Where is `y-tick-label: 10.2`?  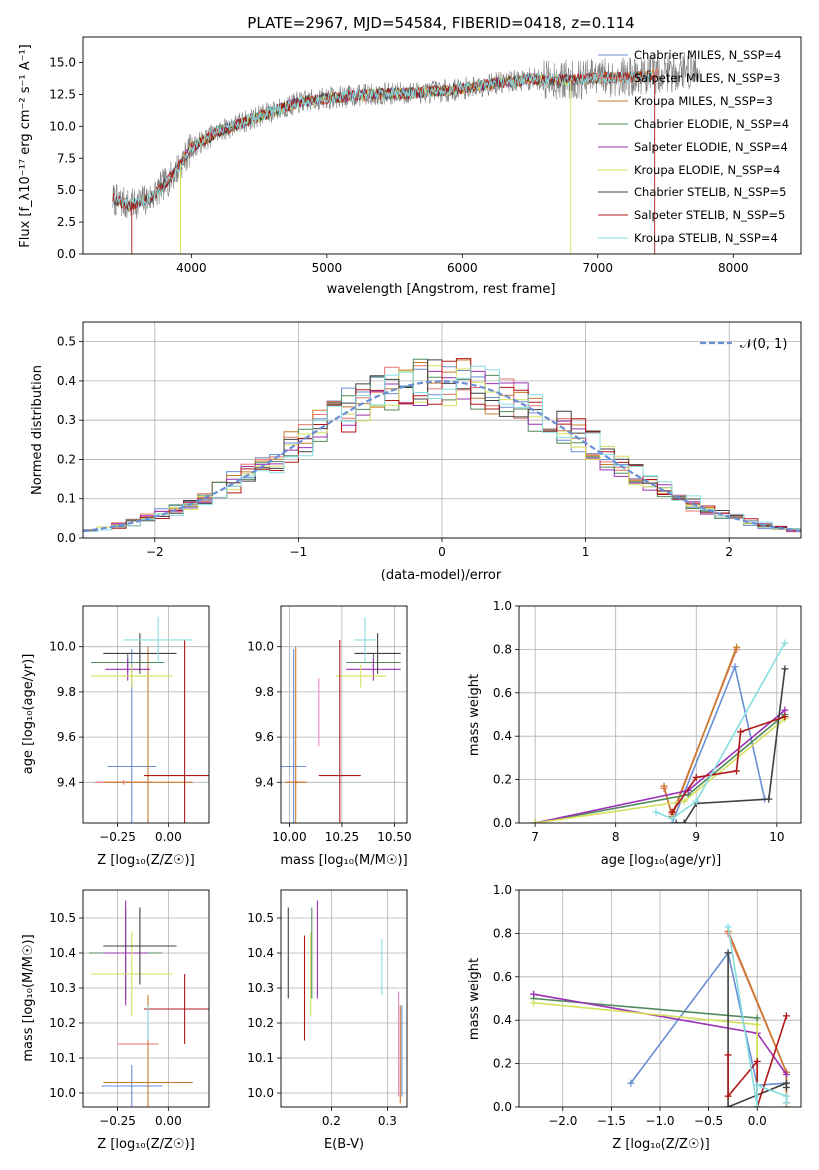
y-tick-label: 10.2 is located at coordinates (62, 1023).